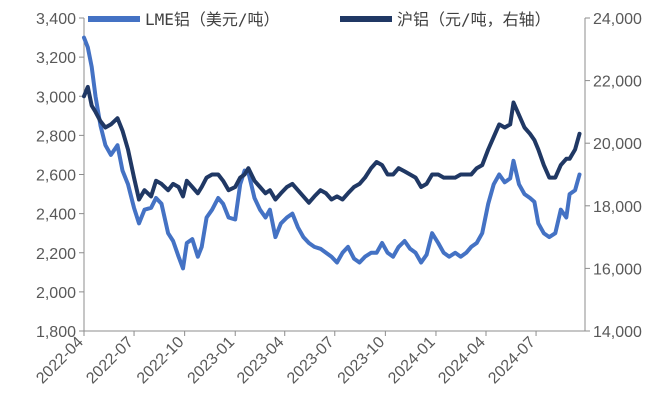 This screenshot has height=410, width=667. I want to click on x-tick-label: 2024-01, so click(412, 361).